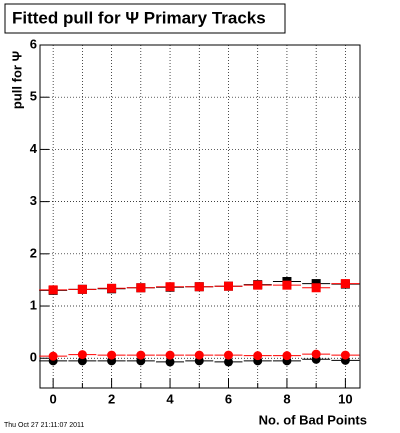 This screenshot has height=433, width=400. What do you see at coordinates (44, 425) in the screenshot?
I see `timestamp: Thu Oct 27 21:11:07 2011` at bounding box center [44, 425].